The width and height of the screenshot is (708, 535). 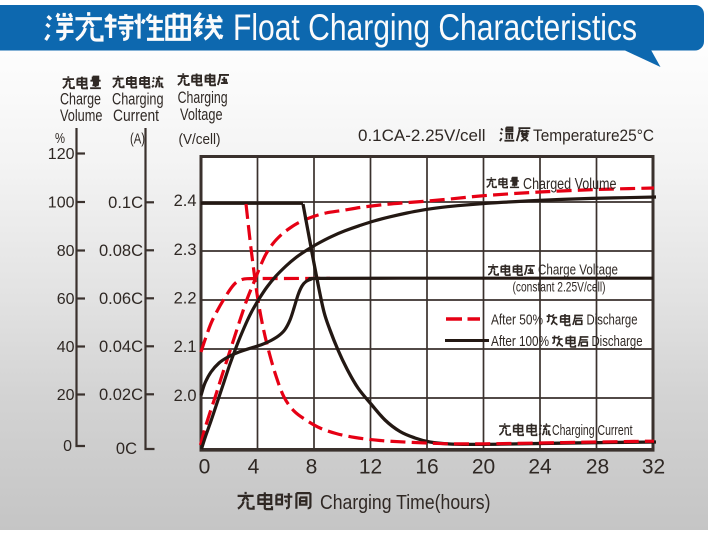 What do you see at coordinates (517, 320) in the screenshot?
I see `svg-text: After 50%` at bounding box center [517, 320].